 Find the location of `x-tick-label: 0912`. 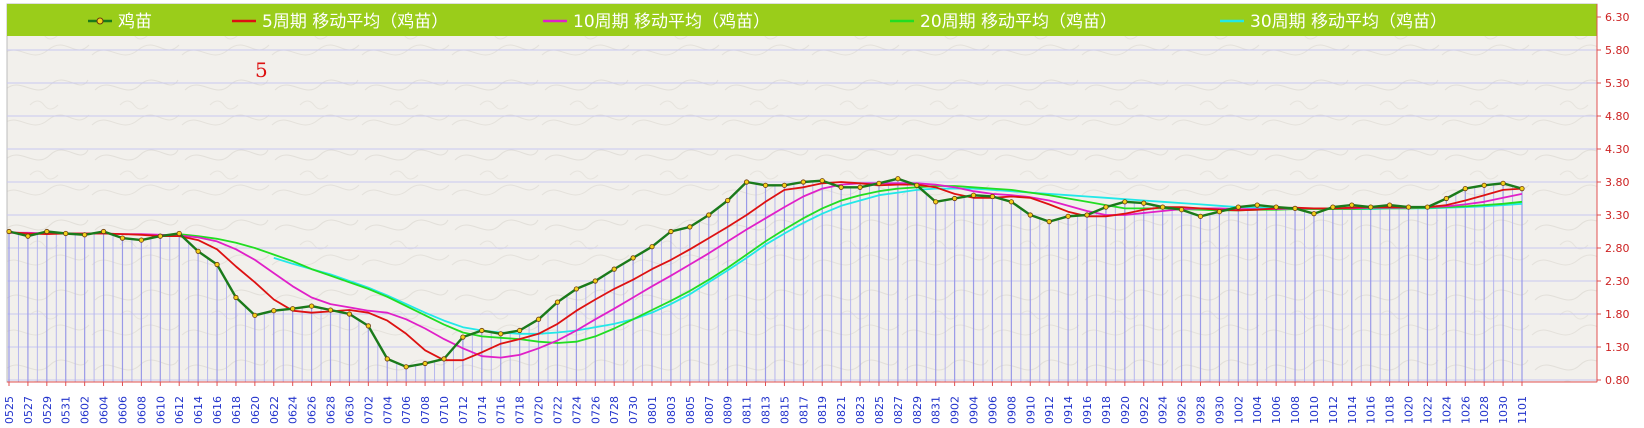

x-tick-label: 0912 is located at coordinates (1049, 410).